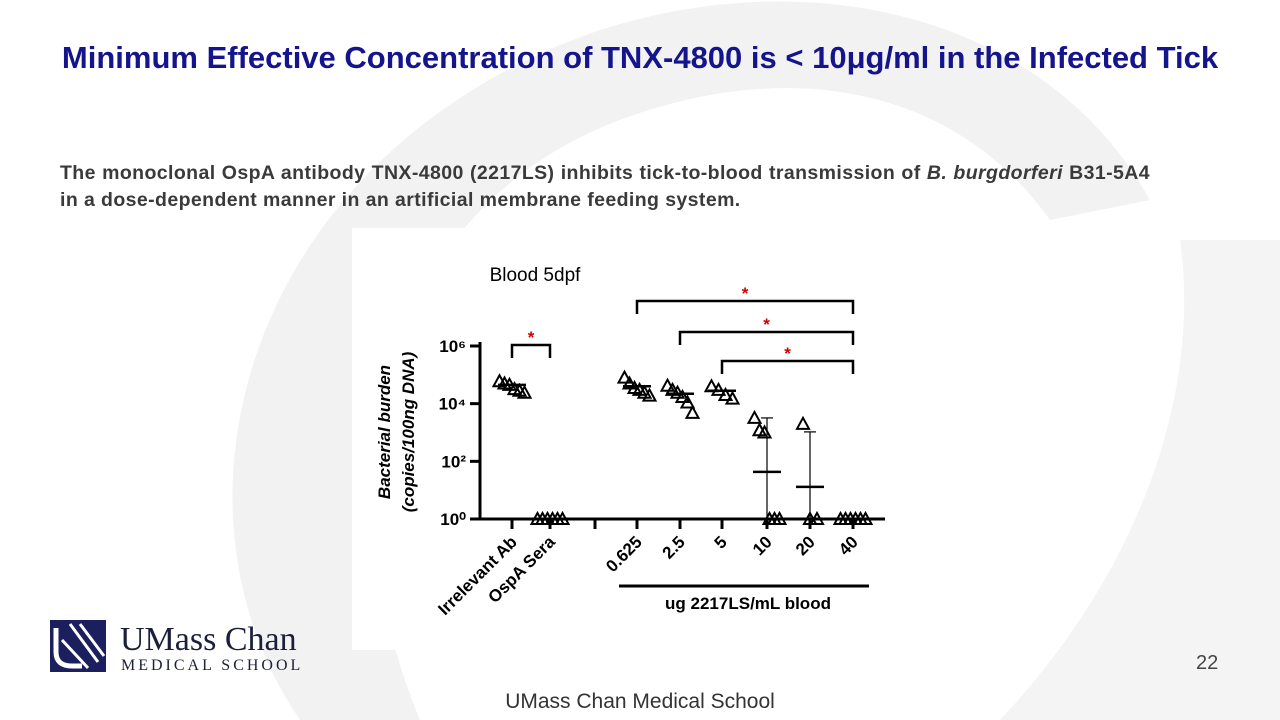  I want to click on x-tick-label: 20, so click(805, 545).